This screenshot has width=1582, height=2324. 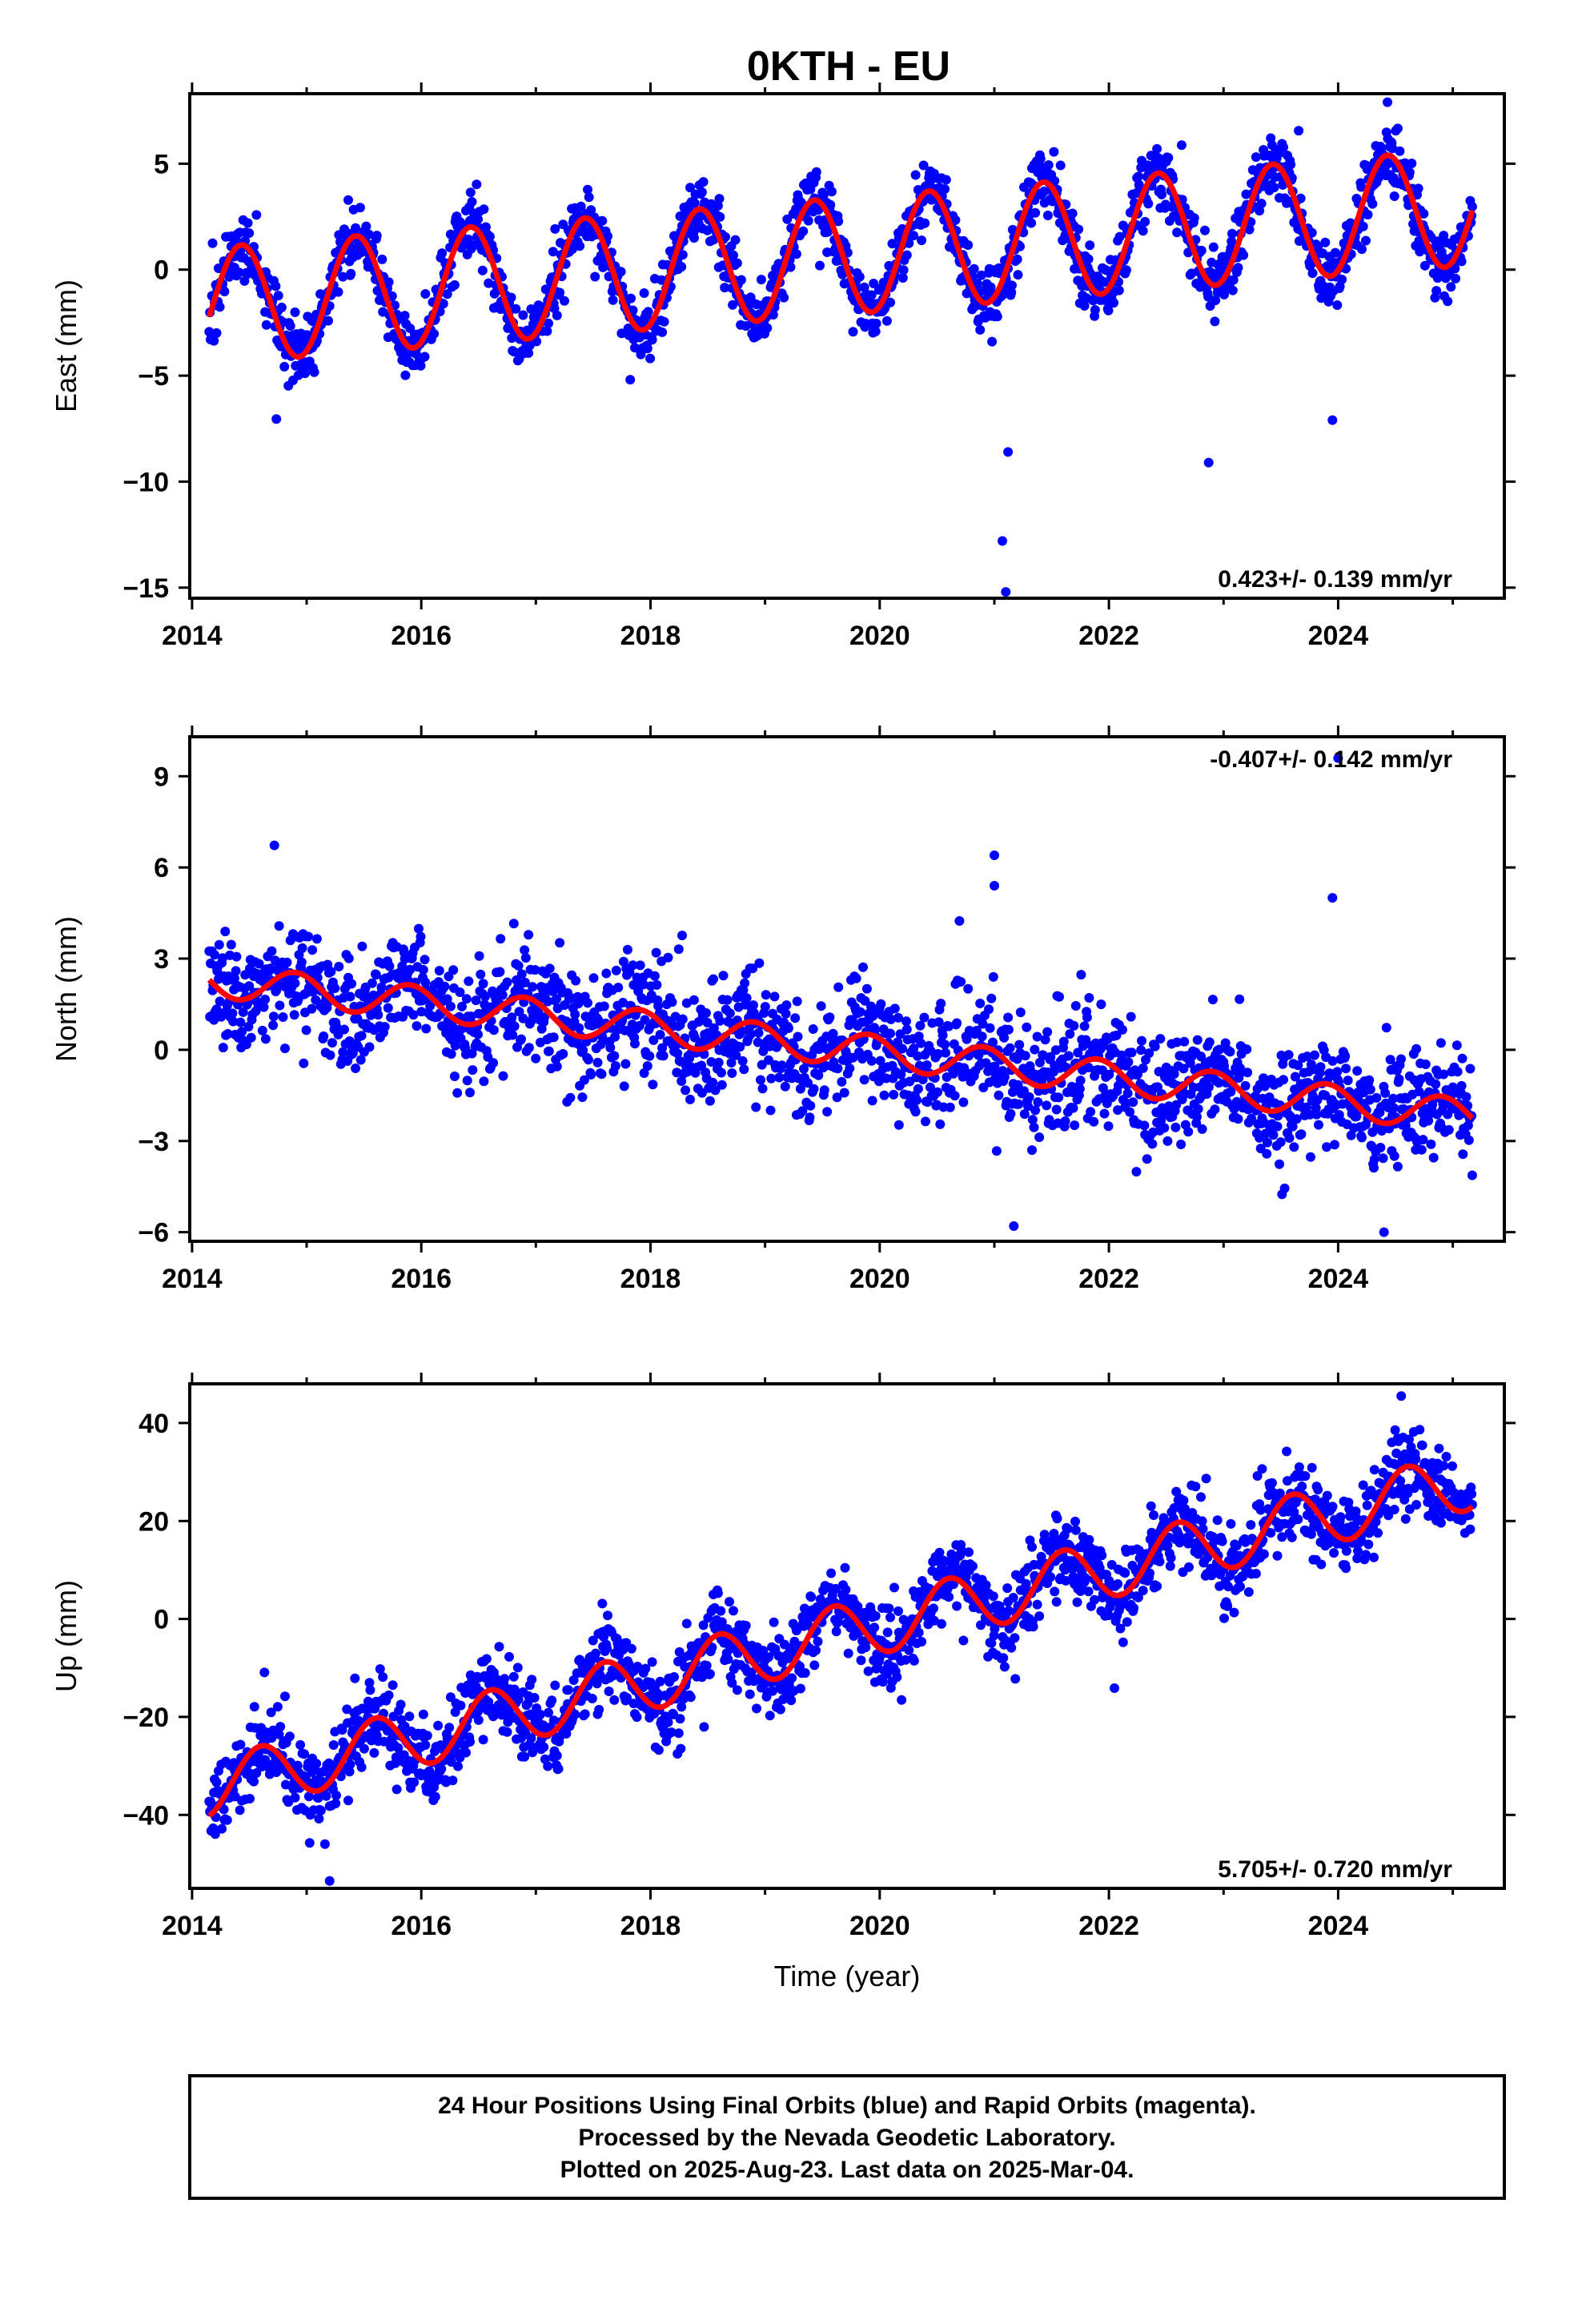 What do you see at coordinates (154, 376) in the screenshot?
I see `east-y-tick-label: −5` at bounding box center [154, 376].